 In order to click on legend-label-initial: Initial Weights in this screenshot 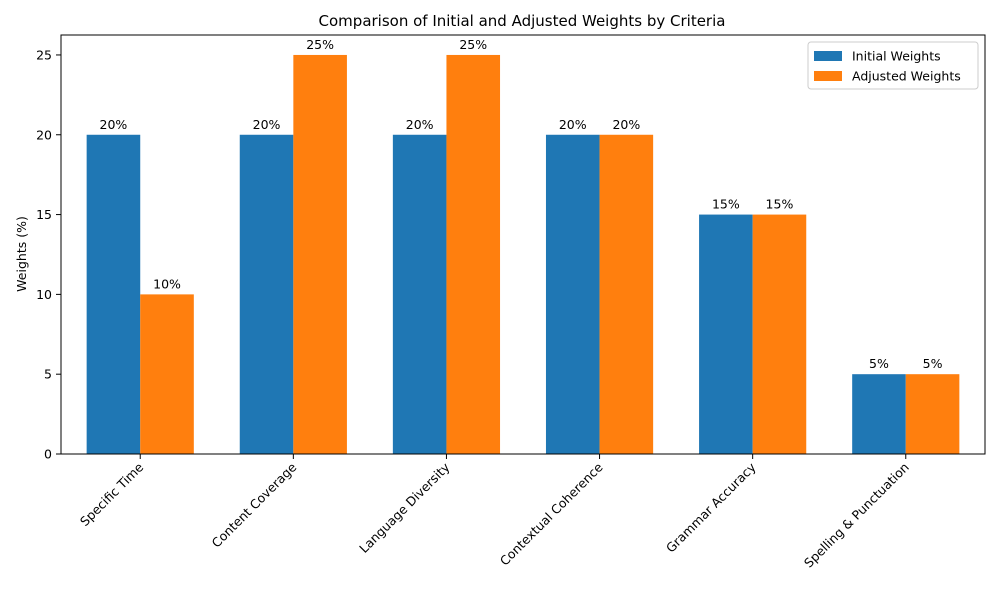, I will do `click(896, 56)`.